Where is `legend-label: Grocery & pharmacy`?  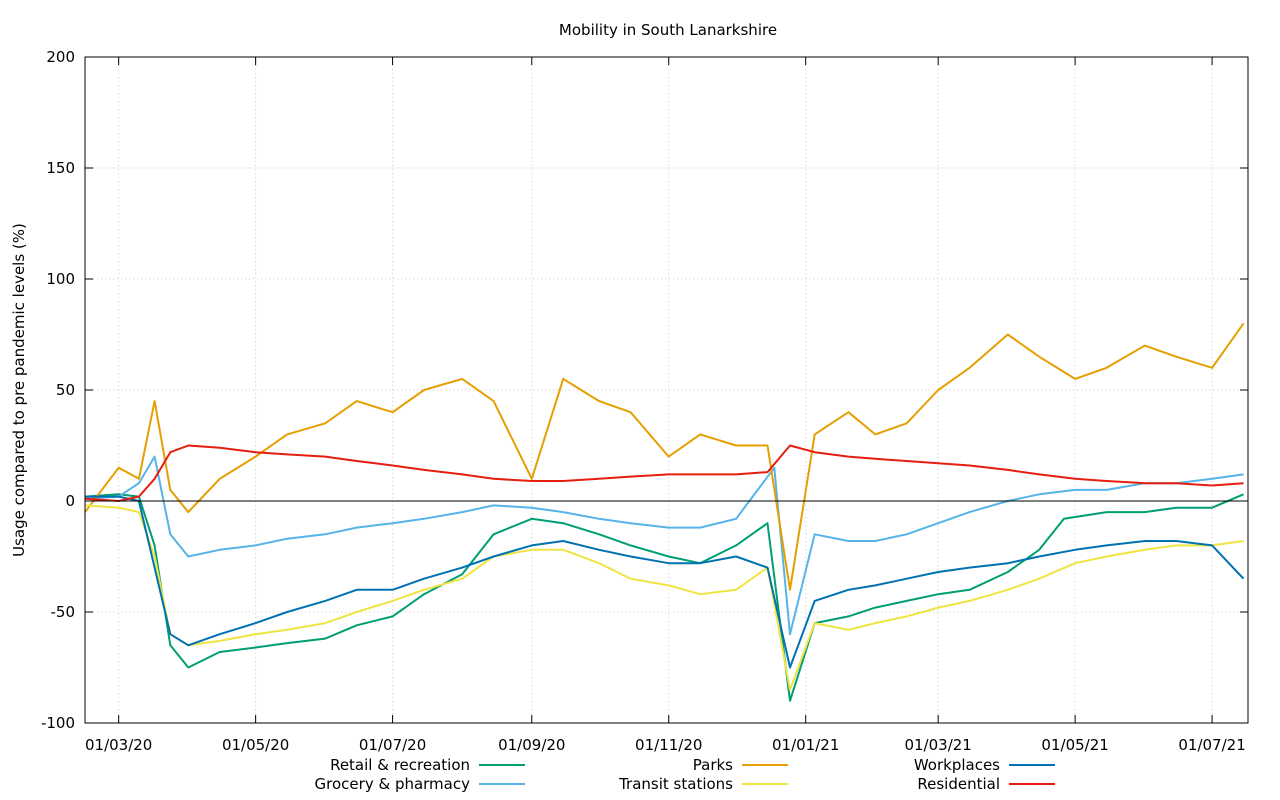
legend-label: Grocery & pharmacy is located at coordinates (393, 784).